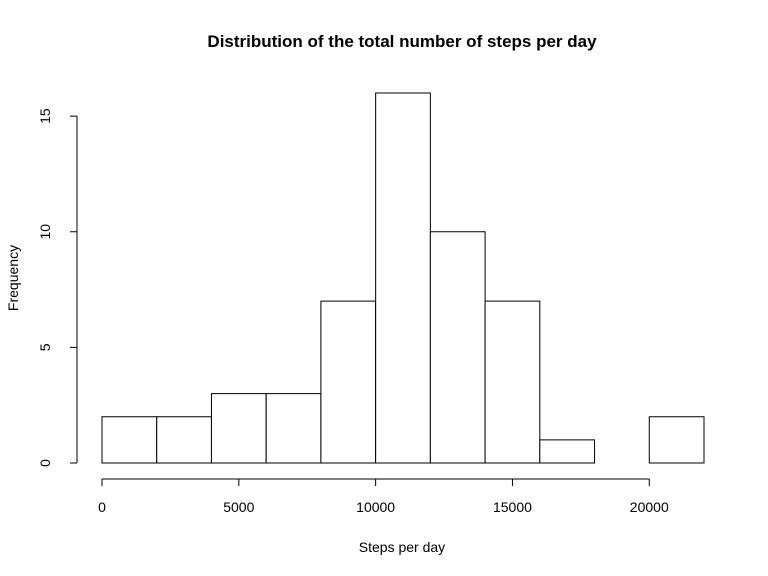 This screenshot has width=768, height=576. Describe the element at coordinates (13, 278) in the screenshot. I see `y-axis-label: Frequency` at that location.